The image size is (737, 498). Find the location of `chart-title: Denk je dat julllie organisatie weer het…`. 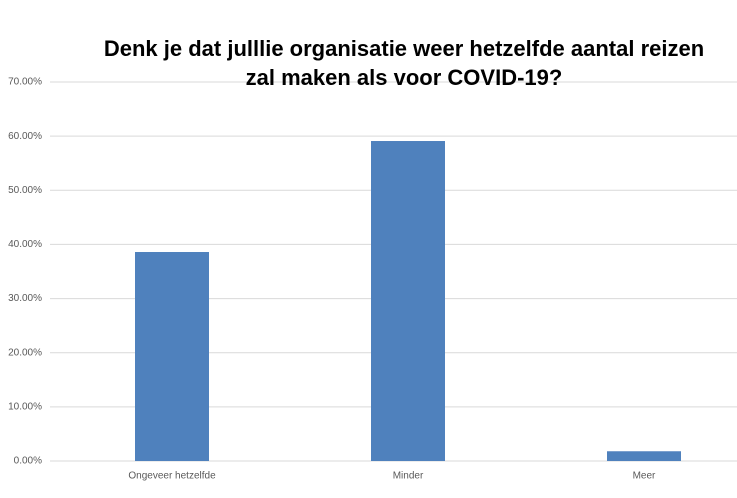

chart-title: Denk je dat julllie organisatie weer het… is located at coordinates (404, 63).